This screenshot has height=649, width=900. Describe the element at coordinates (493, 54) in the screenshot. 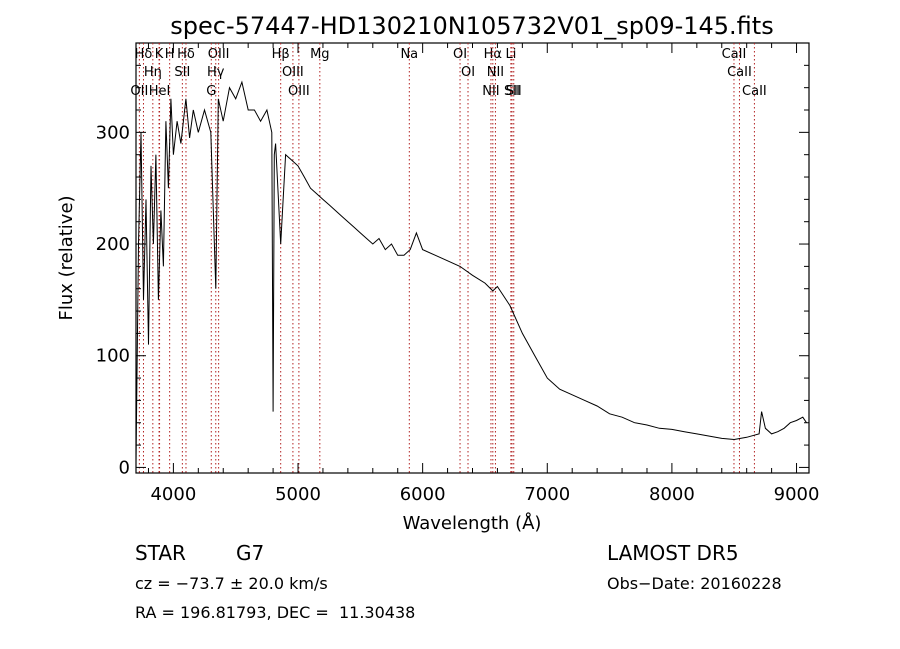

I see `line-marker-label: Hα` at that location.